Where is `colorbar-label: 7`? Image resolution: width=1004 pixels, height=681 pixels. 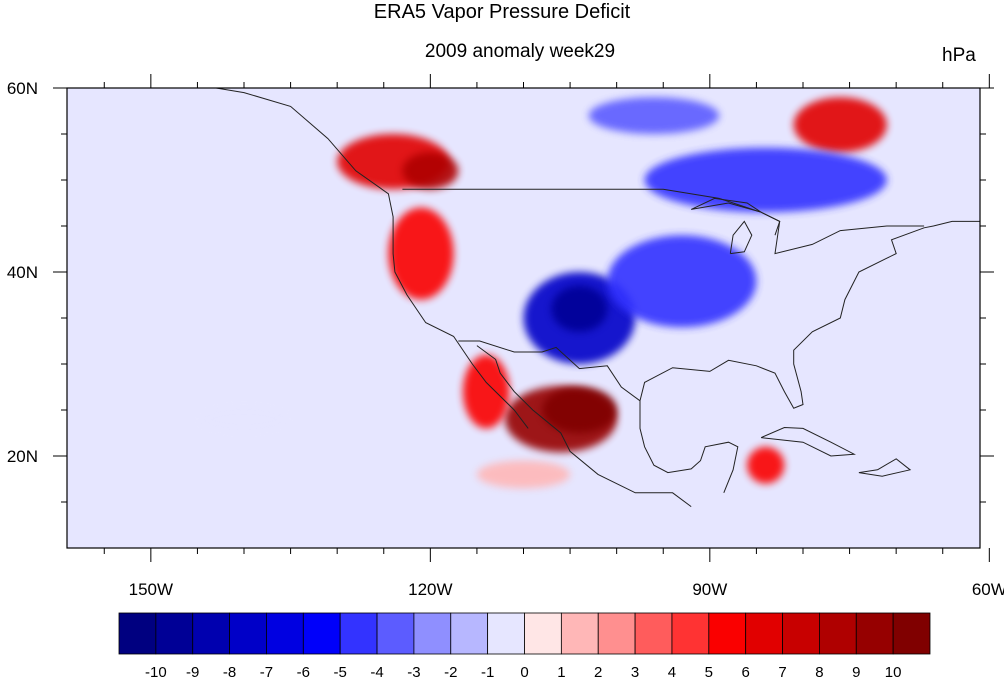 colorbar-label: 7 is located at coordinates (782, 672).